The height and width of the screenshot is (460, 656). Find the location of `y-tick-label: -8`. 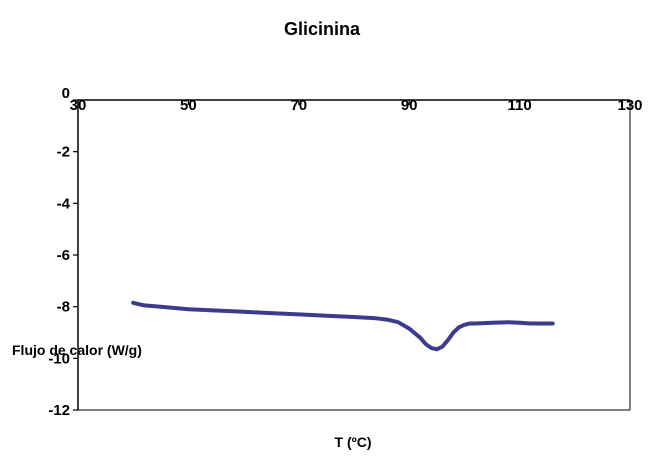

y-tick-label: -8 is located at coordinates (63, 307).